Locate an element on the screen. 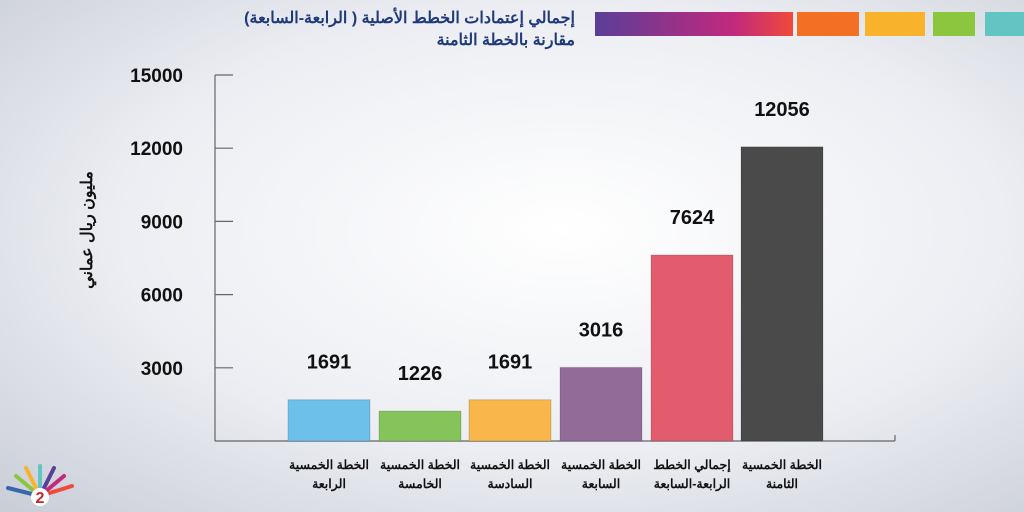 This screenshot has height=512, width=1024. decorative-color-strip is located at coordinates (809, 24).